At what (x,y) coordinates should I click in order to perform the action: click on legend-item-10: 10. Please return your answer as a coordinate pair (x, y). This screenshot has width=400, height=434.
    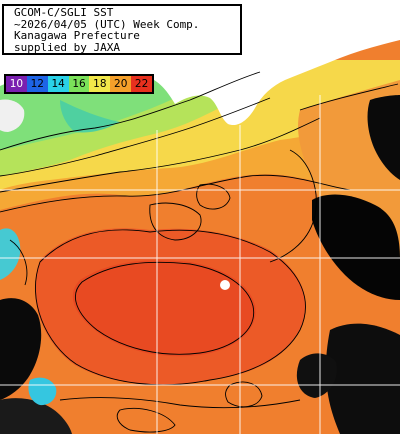
    Looking at the image, I should click on (16, 84).